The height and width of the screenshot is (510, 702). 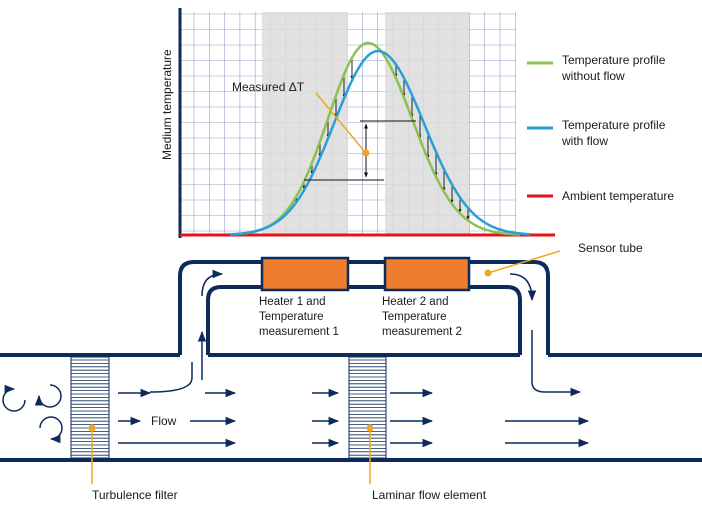 I want to click on sensor-tube-callout, so click(x=522, y=263).